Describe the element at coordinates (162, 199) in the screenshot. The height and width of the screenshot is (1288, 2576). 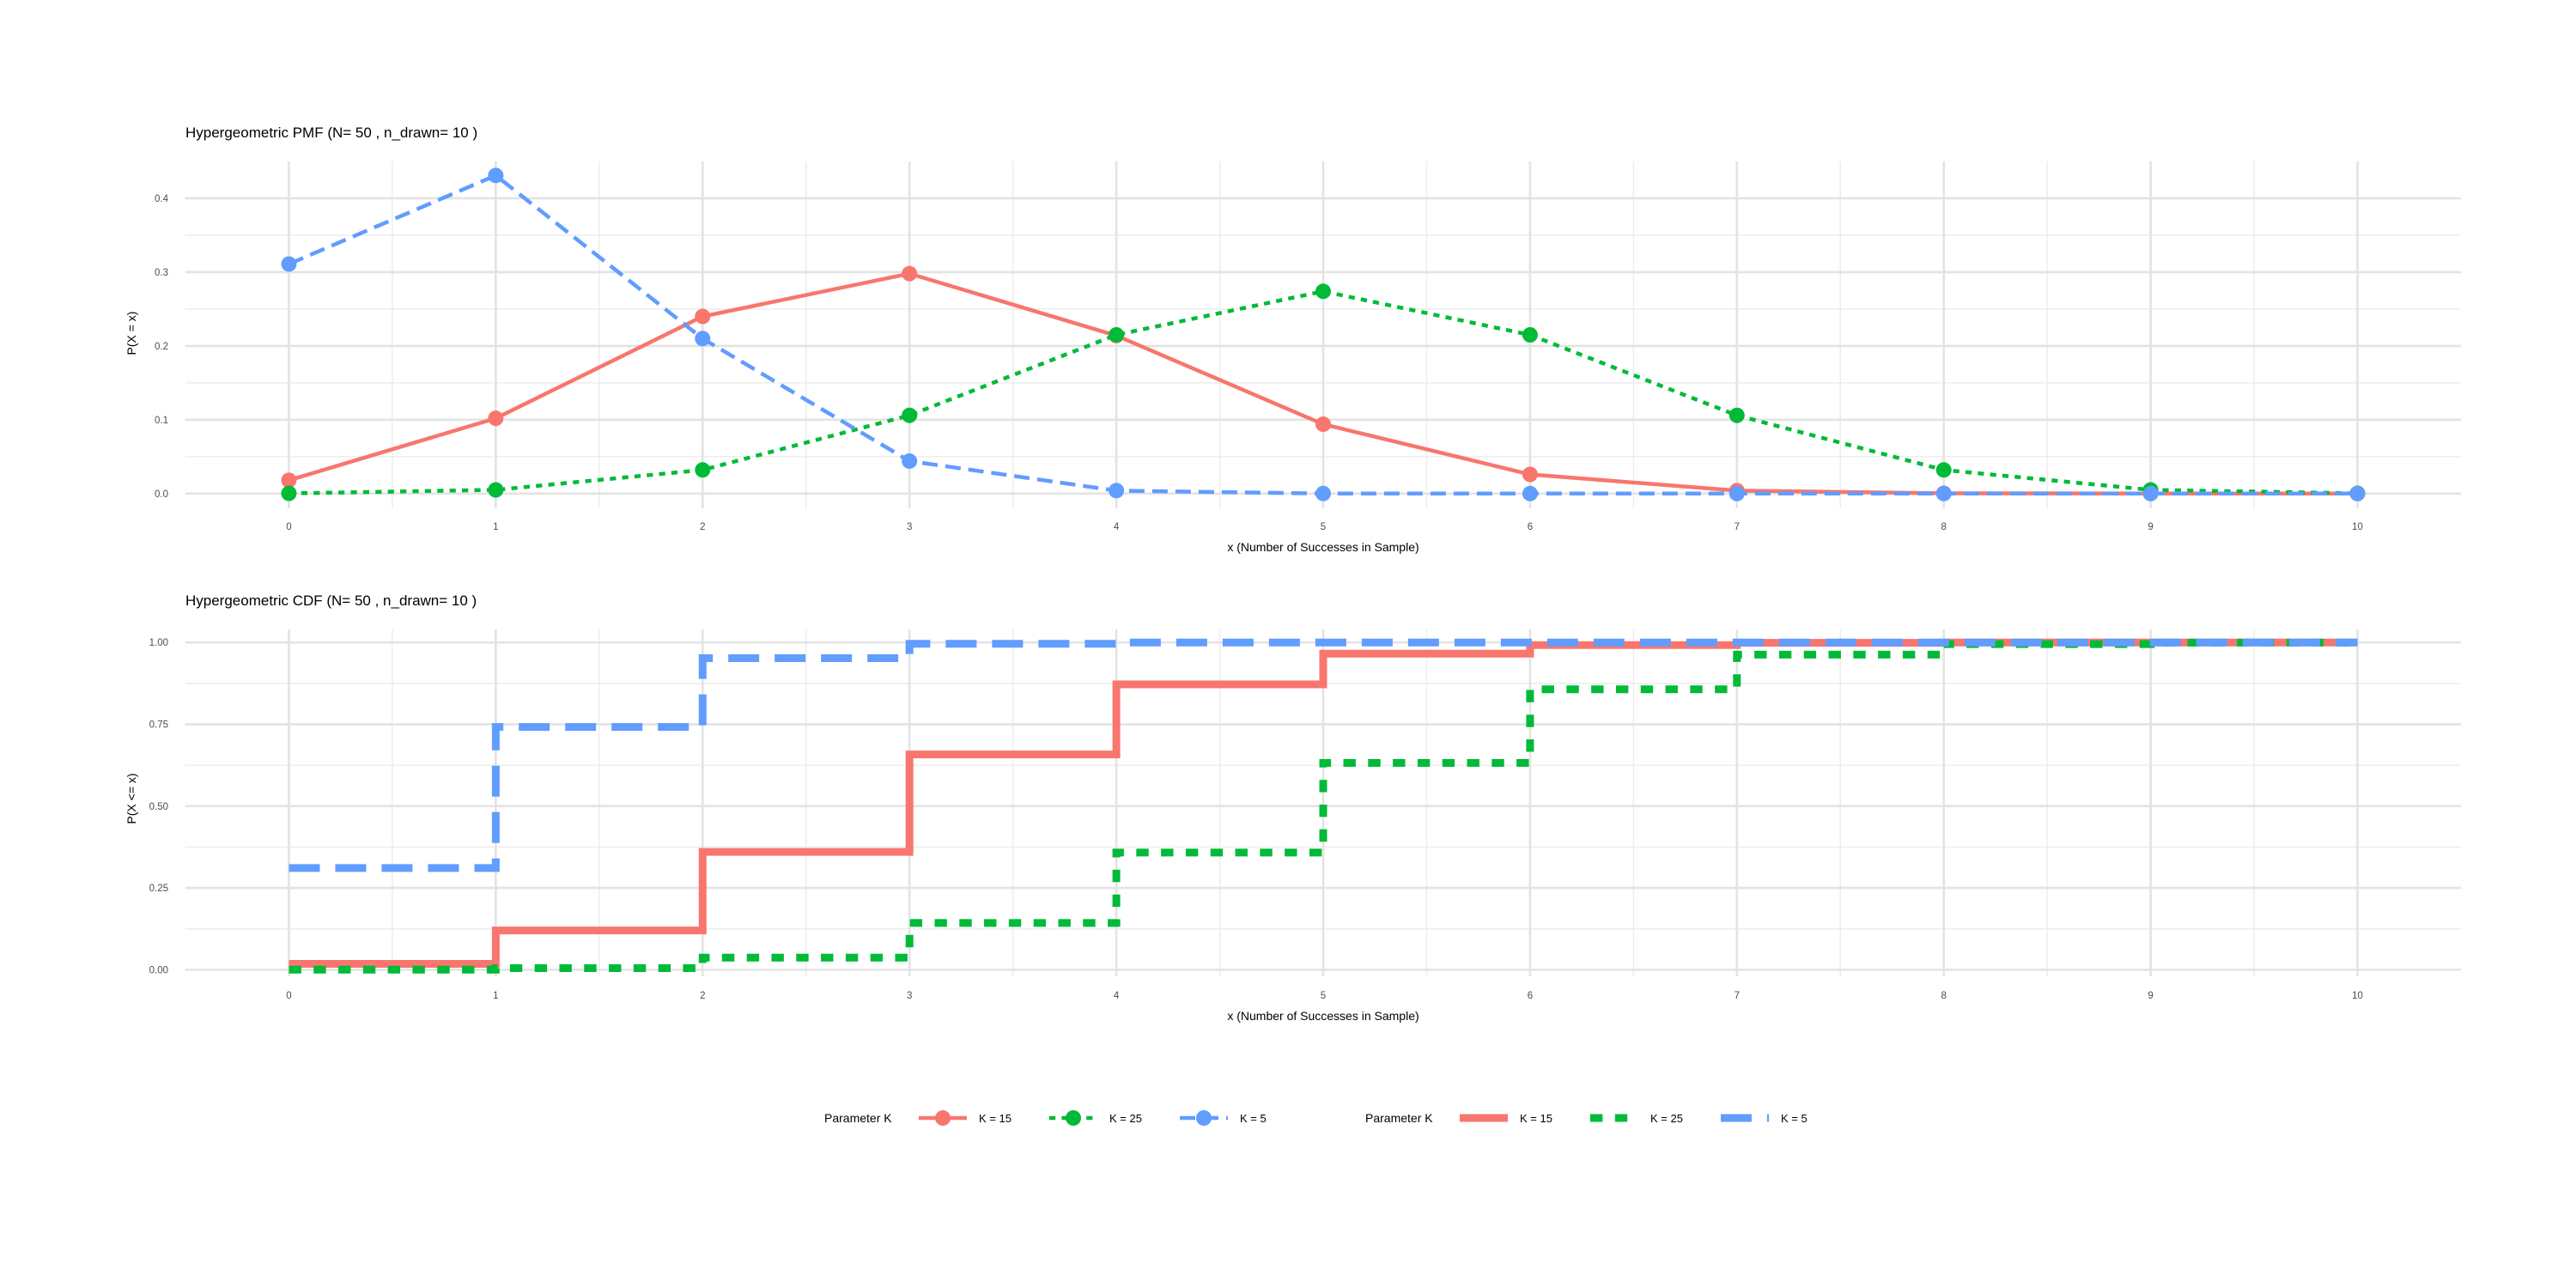
I see `pmf-y-tick-label: 0.4` at that location.